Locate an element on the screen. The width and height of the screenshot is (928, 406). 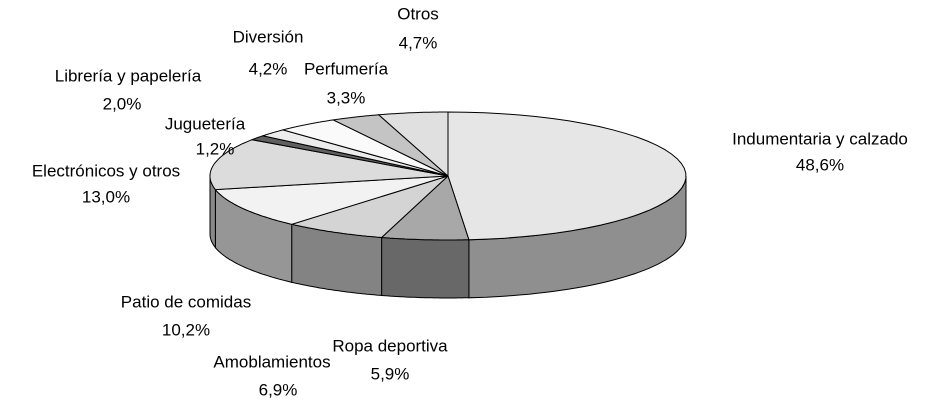
slice-label: Indumentaria y calzado is located at coordinates (820, 138).